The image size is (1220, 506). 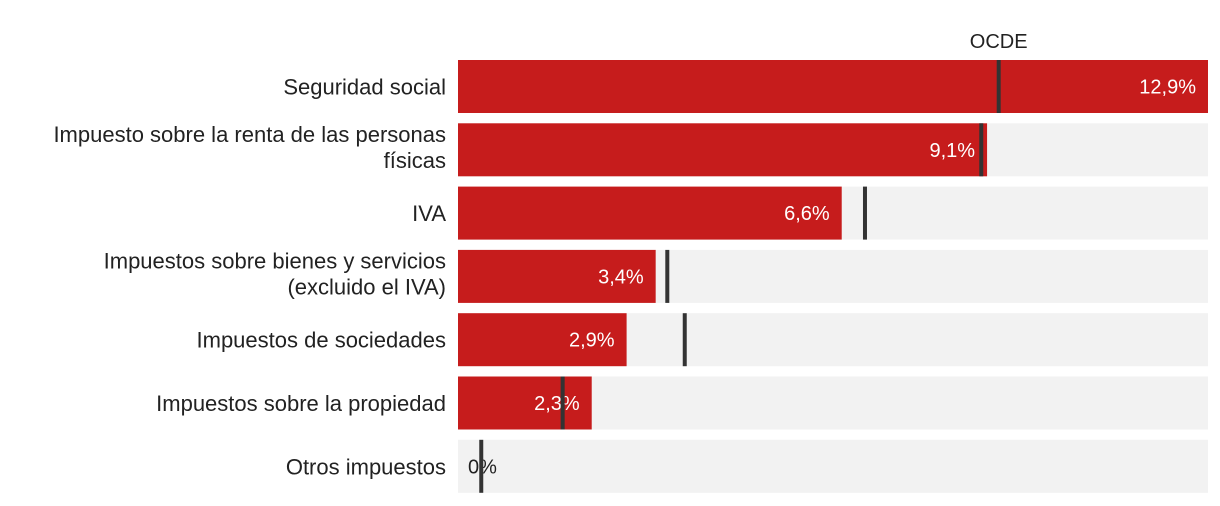 I want to click on value-label: 12,9%, so click(x=1167, y=88).